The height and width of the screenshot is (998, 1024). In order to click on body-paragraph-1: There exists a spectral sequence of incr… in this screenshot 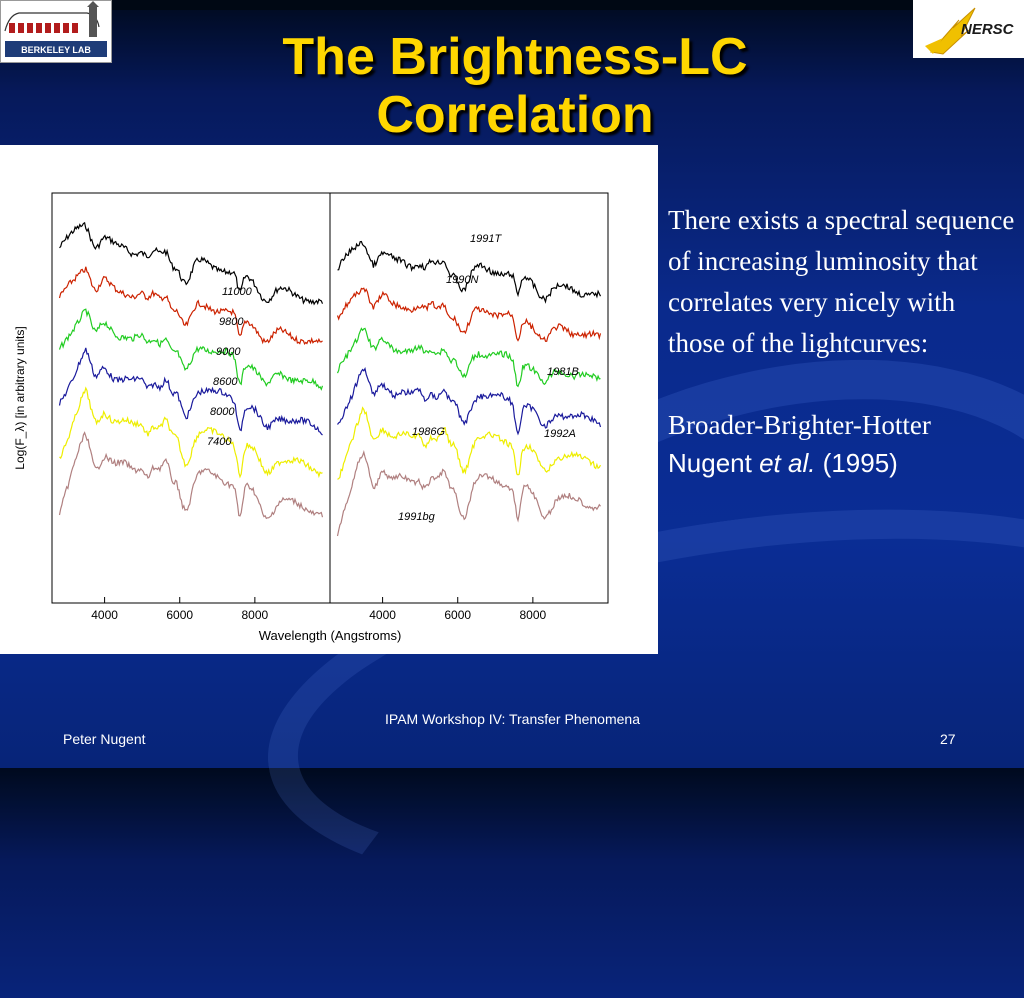, I will do `click(841, 281)`.